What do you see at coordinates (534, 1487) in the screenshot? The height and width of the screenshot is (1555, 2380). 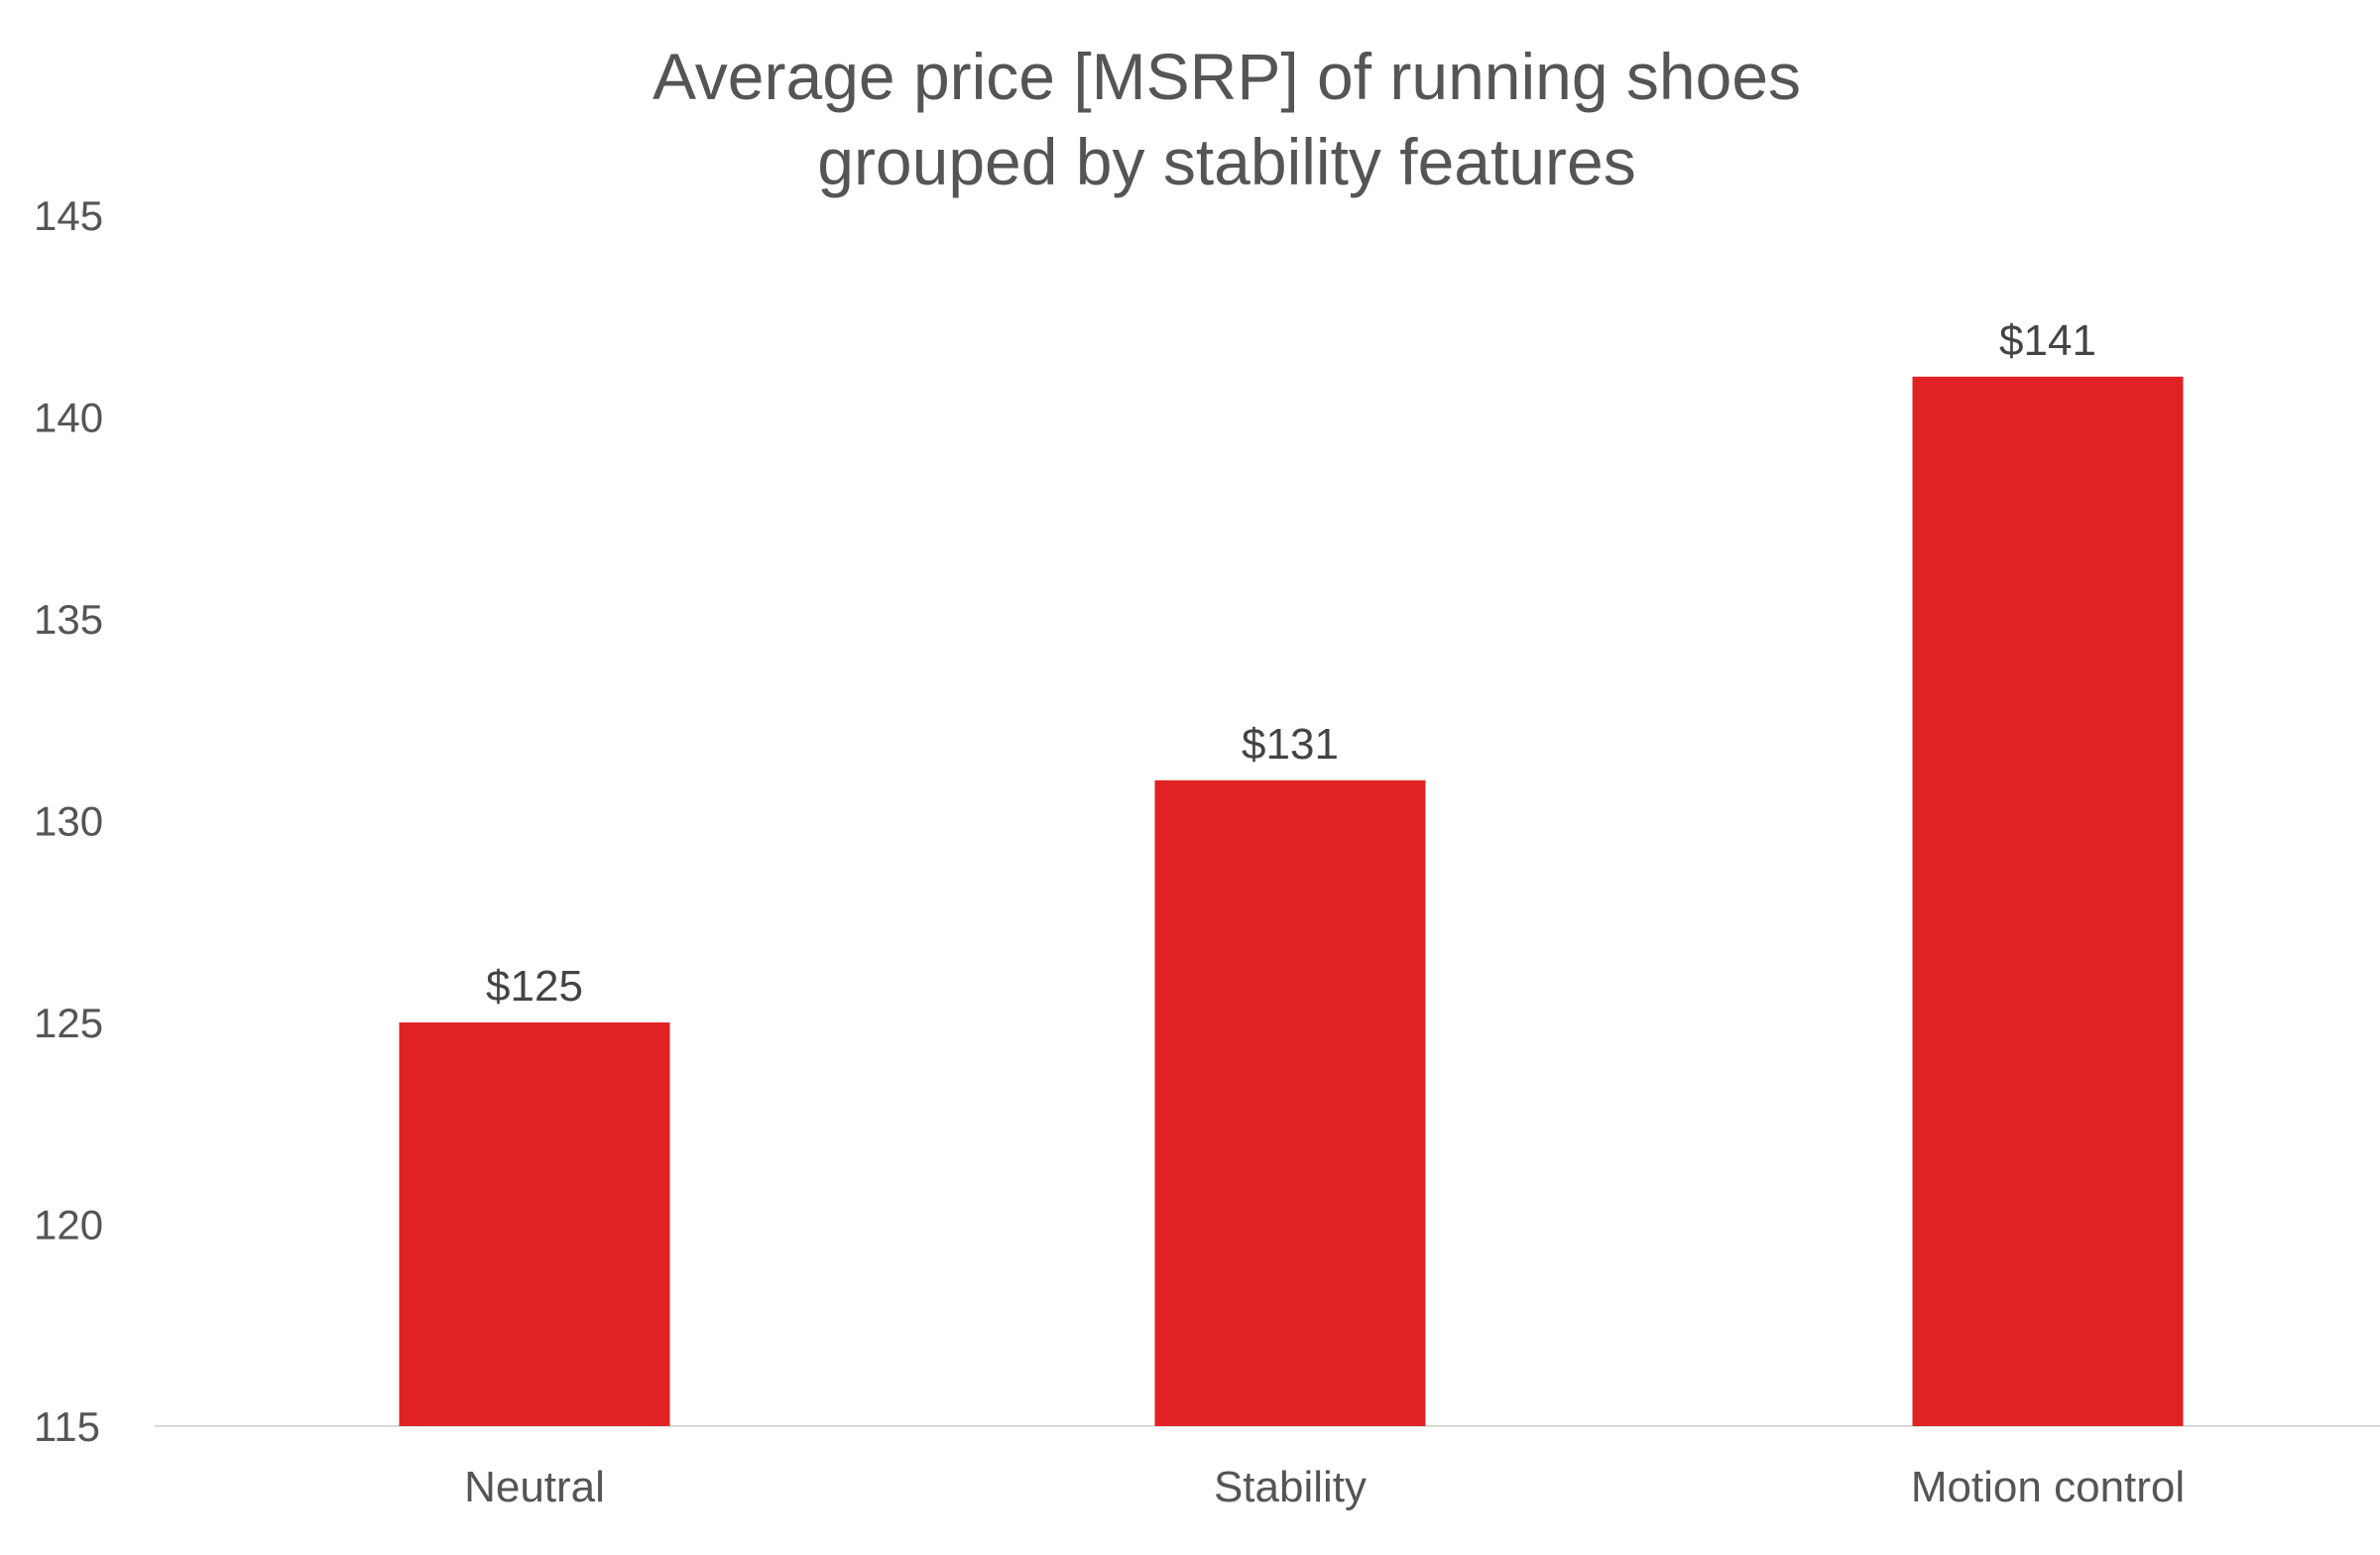 I see `x-category-label: Neutral` at bounding box center [534, 1487].